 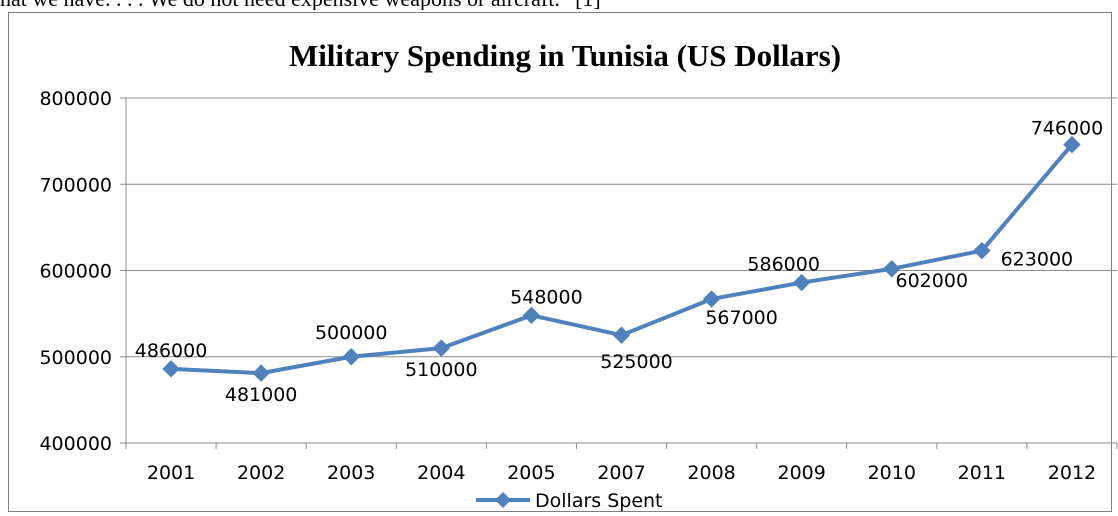 What do you see at coordinates (711, 473) in the screenshot?
I see `x-tick-label: 2008` at bounding box center [711, 473].